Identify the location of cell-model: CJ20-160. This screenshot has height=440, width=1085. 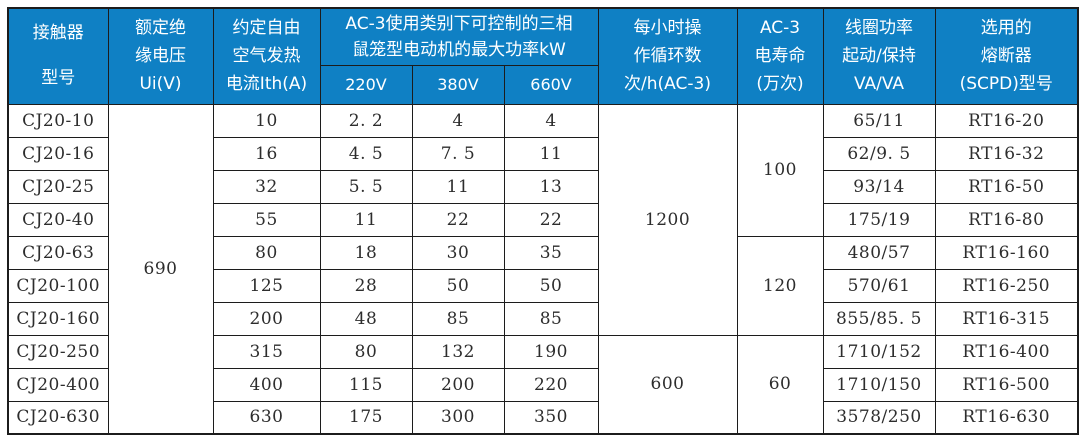
(58, 318).